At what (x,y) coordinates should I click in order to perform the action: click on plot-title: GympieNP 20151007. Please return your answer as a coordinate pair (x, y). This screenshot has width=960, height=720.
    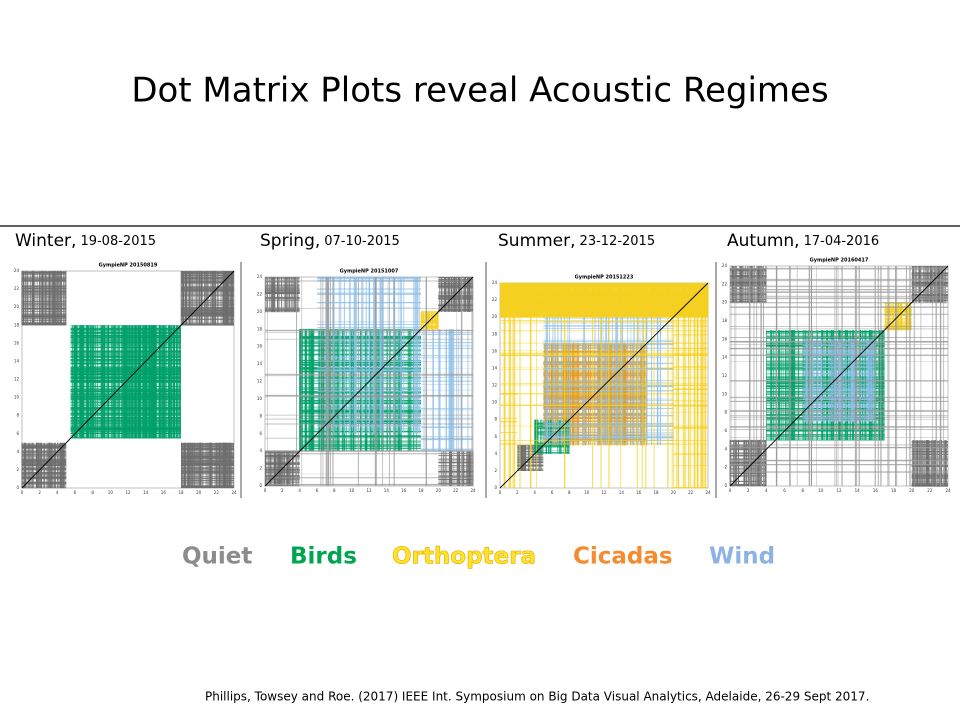
    Looking at the image, I should click on (369, 272).